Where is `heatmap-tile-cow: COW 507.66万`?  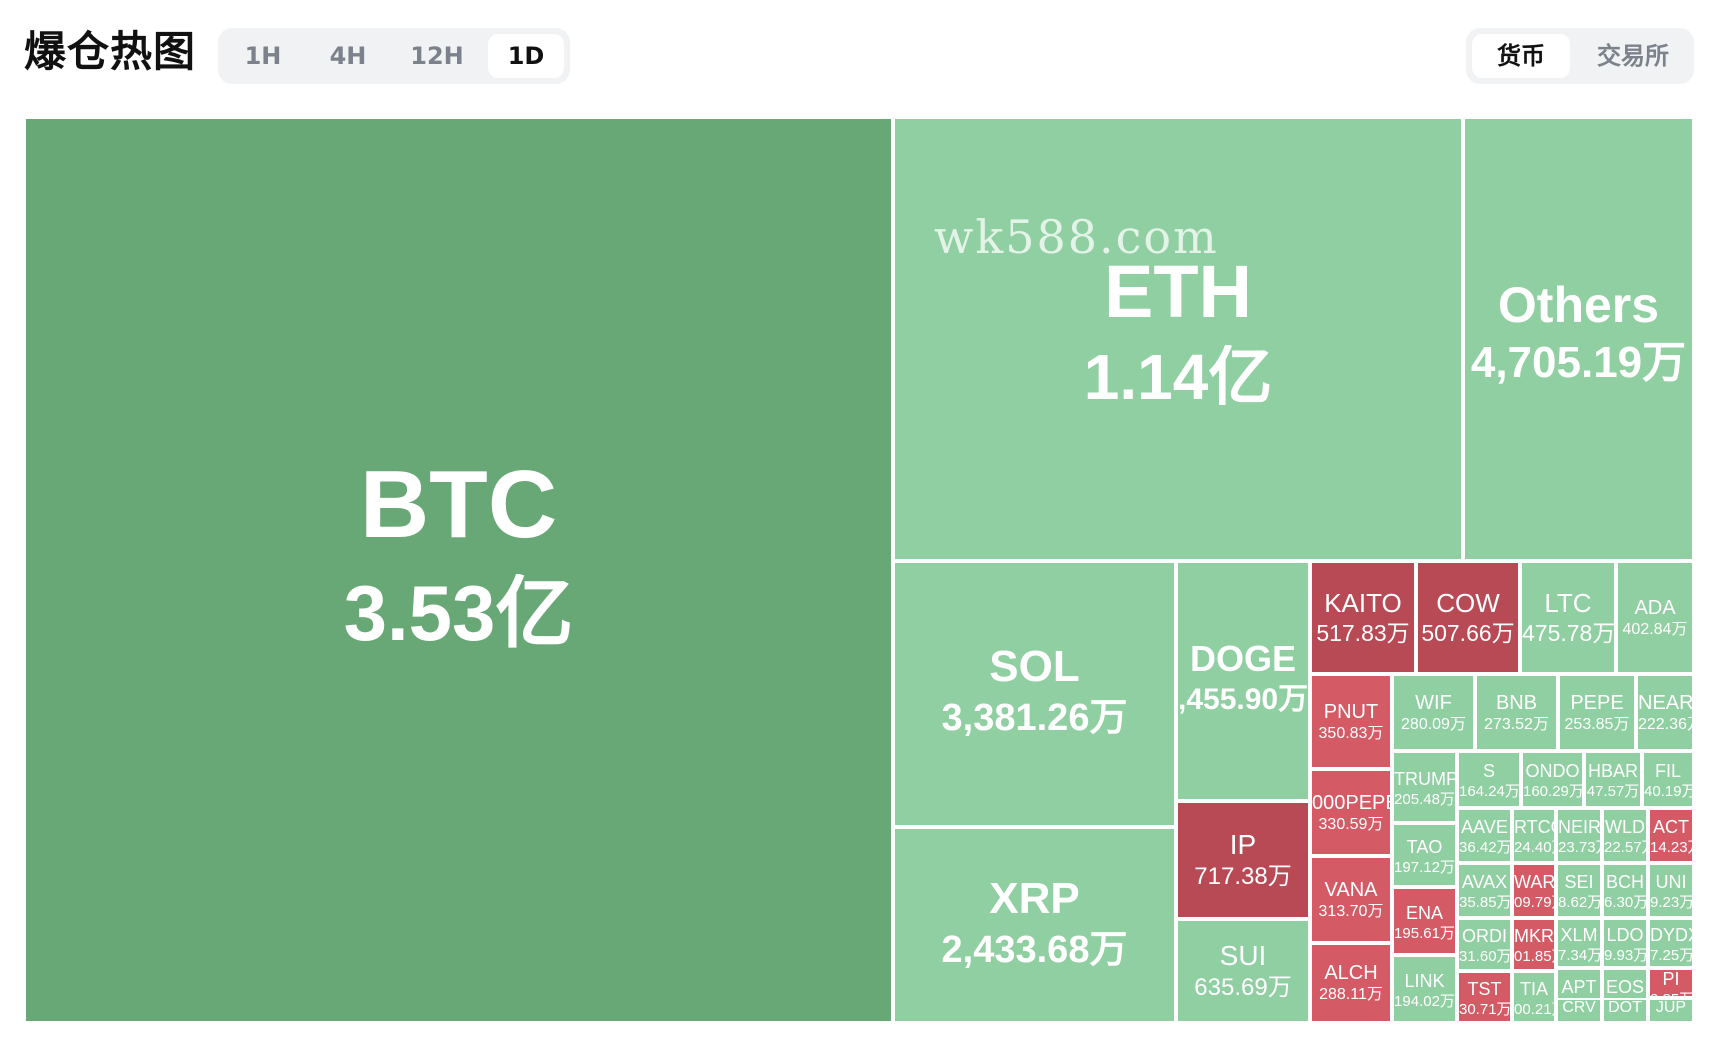 heatmap-tile-cow: COW 507.66万 is located at coordinates (1468, 617).